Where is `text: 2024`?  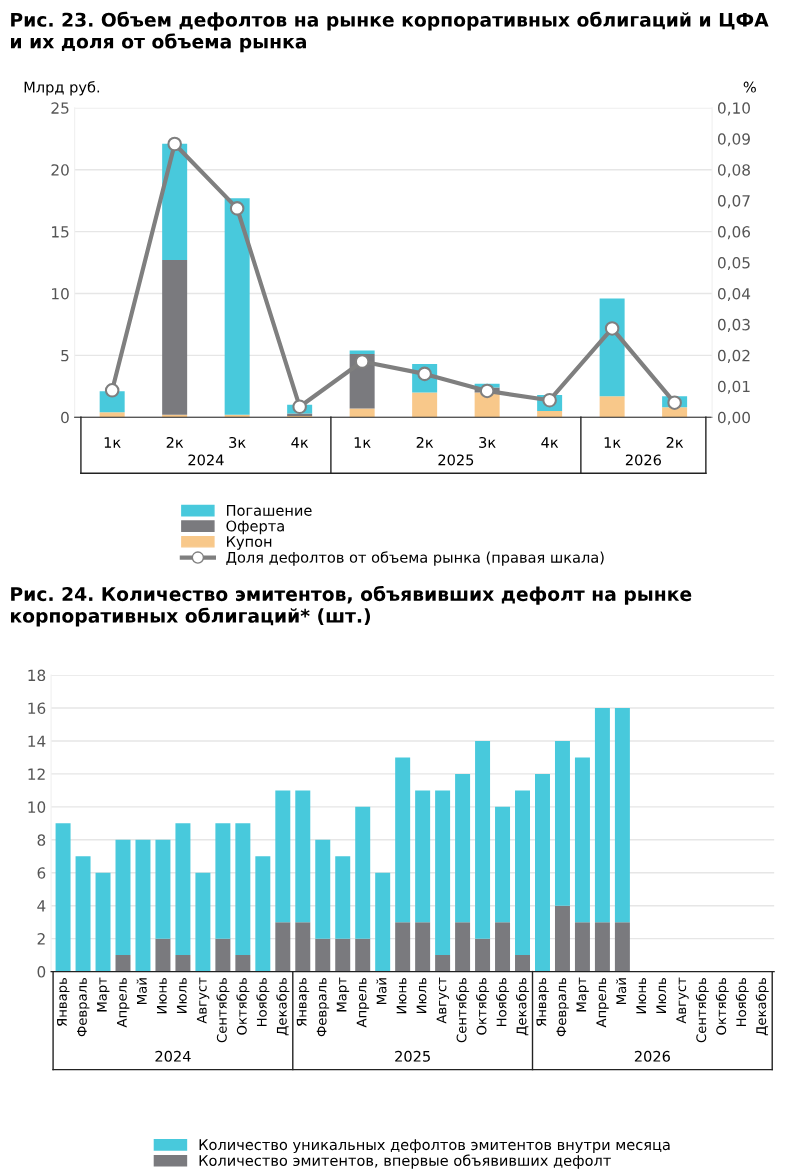 text: 2024 is located at coordinates (206, 460).